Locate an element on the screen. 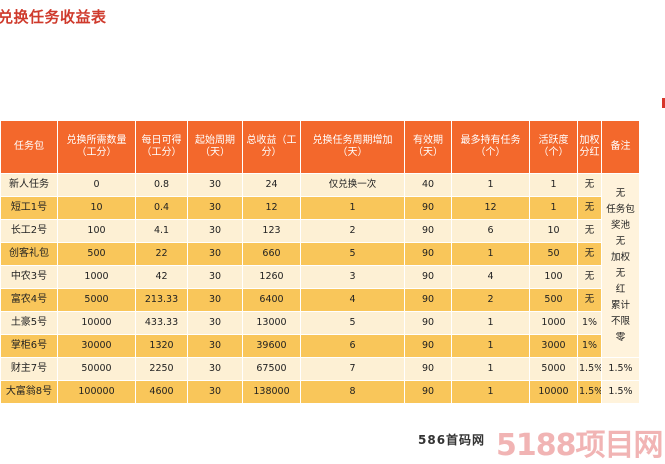 The image size is (665, 464). table-cell: 7 is located at coordinates (352, 369).